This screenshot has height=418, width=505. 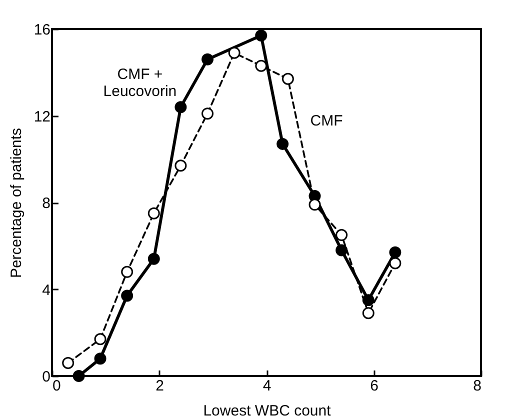 What do you see at coordinates (374, 386) in the screenshot?
I see `x-tick-label: 6` at bounding box center [374, 386].